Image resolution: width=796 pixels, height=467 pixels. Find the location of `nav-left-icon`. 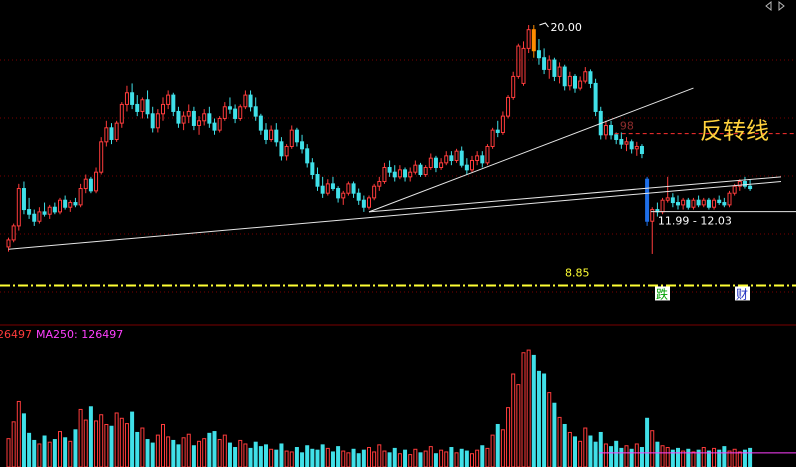

nav-left-icon is located at coordinates (768, 6).